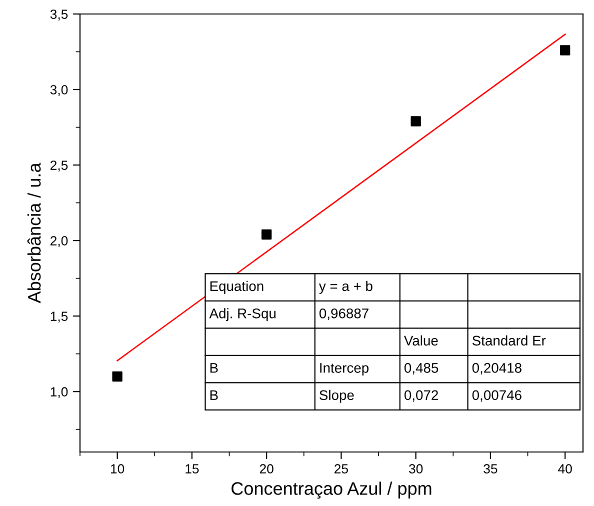 This screenshot has width=594, height=506. What do you see at coordinates (237, 287) in the screenshot?
I see `annotation: Equation` at bounding box center [237, 287].